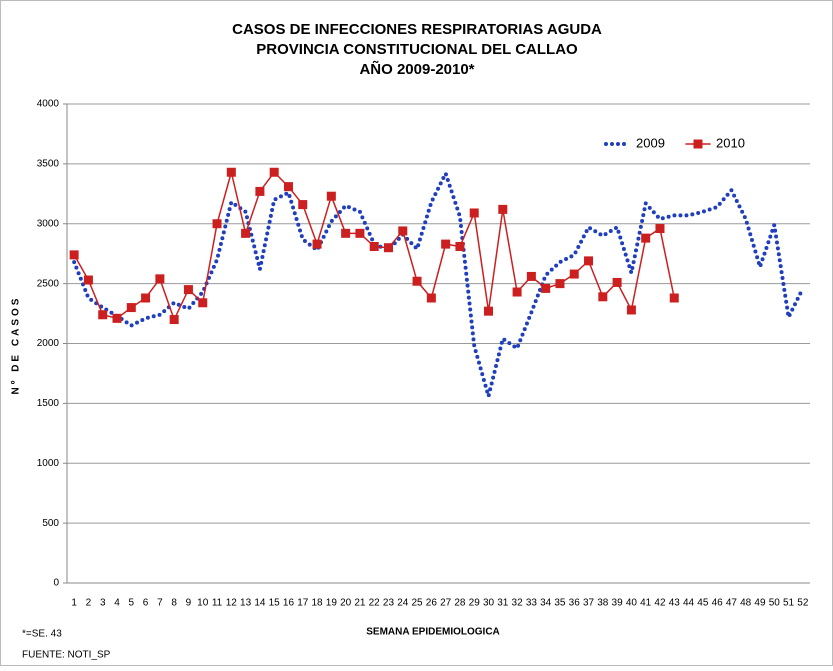 The width and height of the screenshot is (833, 671). I want to click on x-tick-label: 35, so click(560, 603).